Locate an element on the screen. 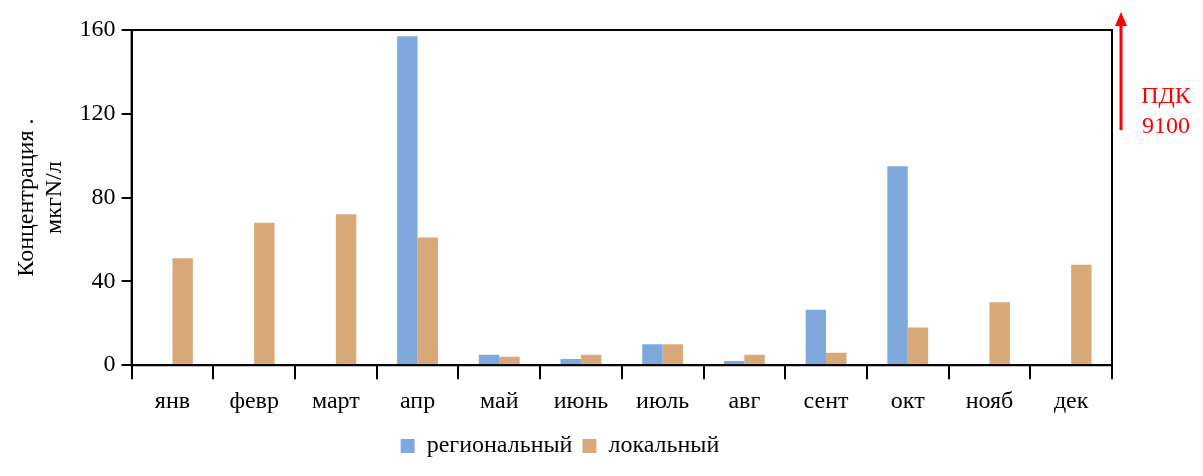 Image resolution: width=1203 pixels, height=476 pixels. x-tick-label: янв is located at coordinates (172, 399).